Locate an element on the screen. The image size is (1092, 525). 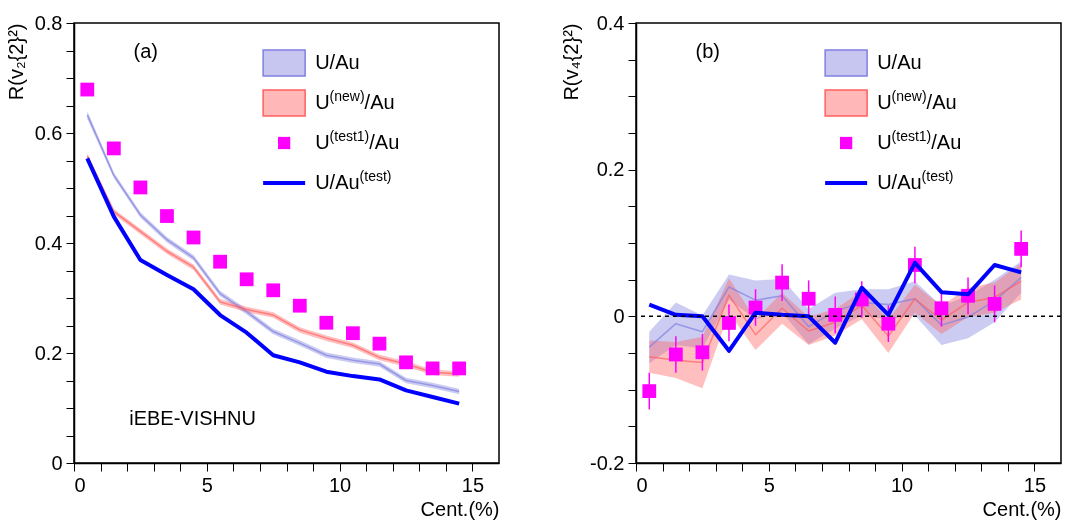
y-axis-title: R(v₄{2}²) is located at coordinates (571, 62).